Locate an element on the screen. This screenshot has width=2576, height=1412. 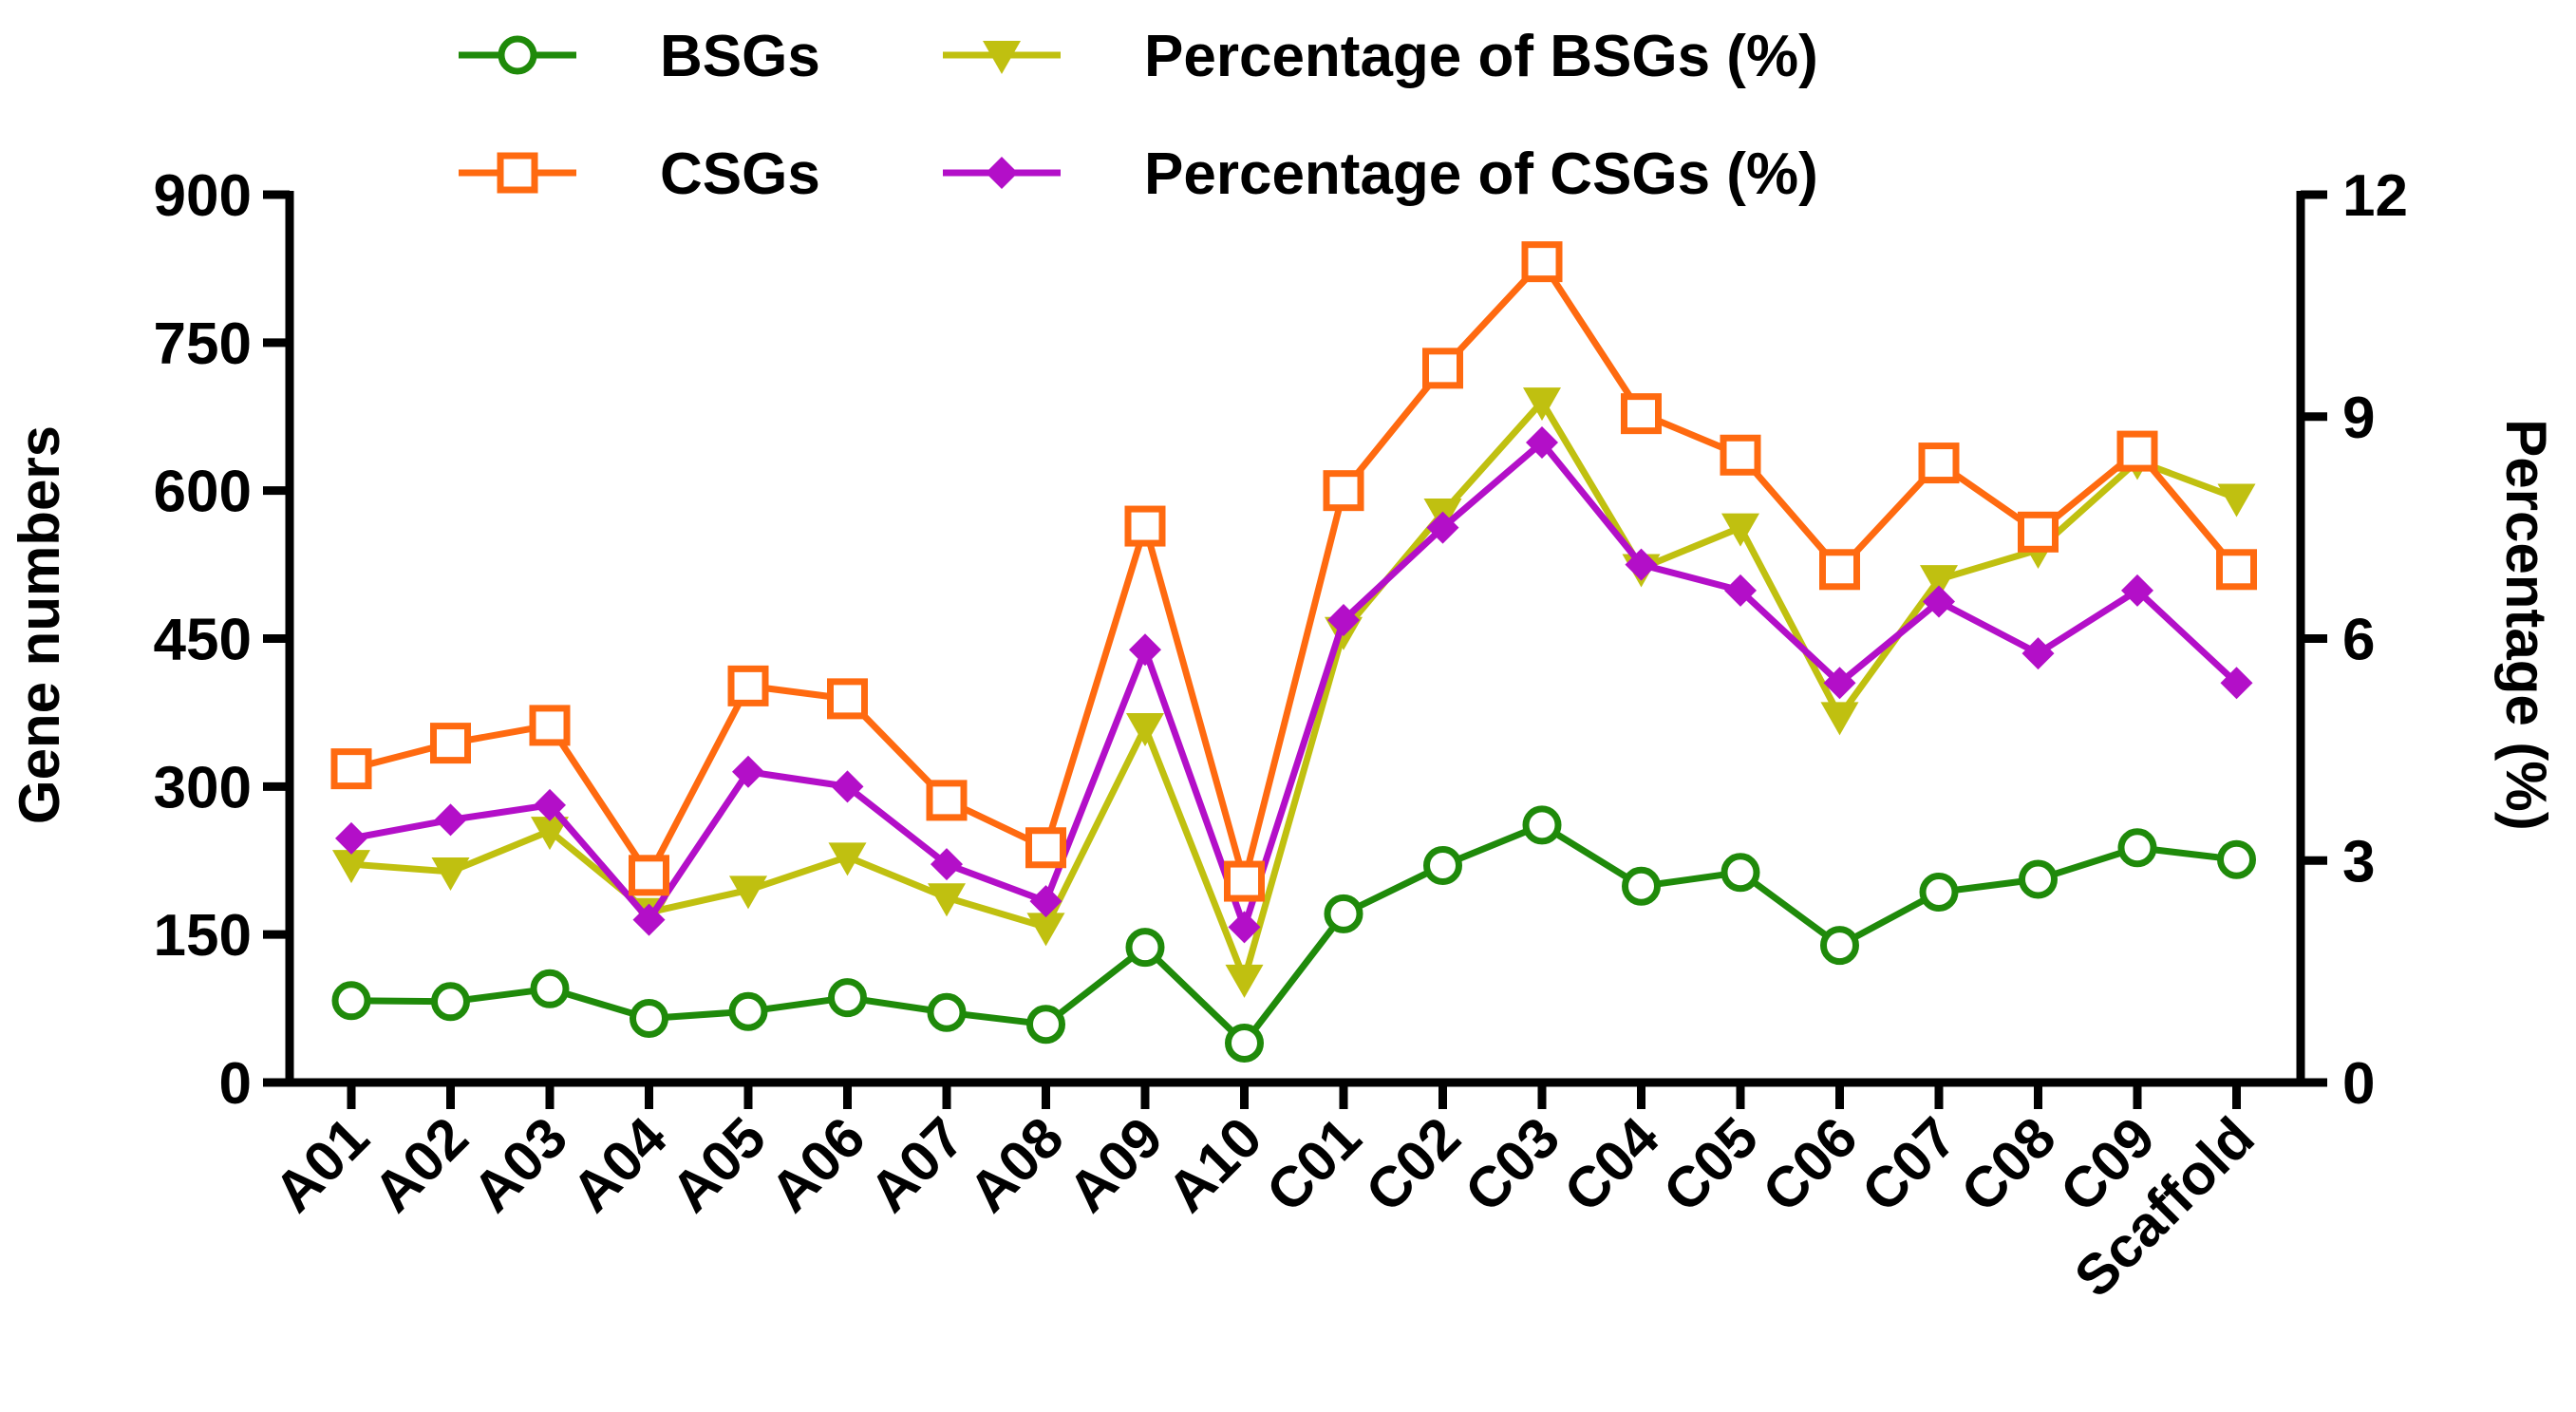
y2-axis-label: Percentage (%) is located at coordinates (2526, 624).